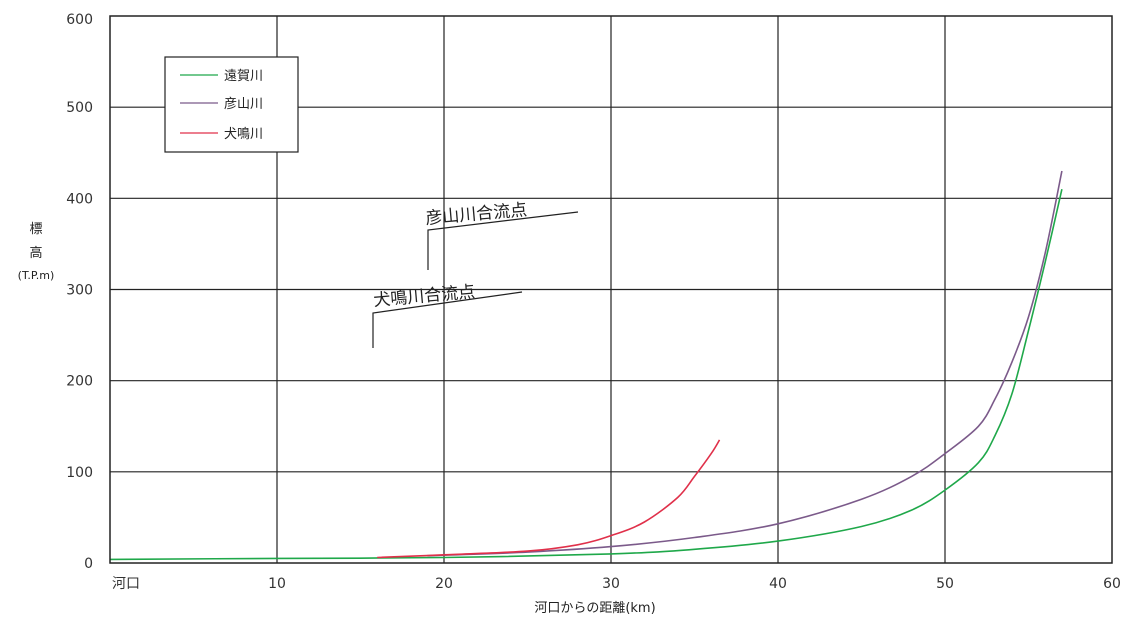 This screenshot has width=1130, height=622. Describe the element at coordinates (79, 20) in the screenshot. I see `y-tick-label: 600` at that location.